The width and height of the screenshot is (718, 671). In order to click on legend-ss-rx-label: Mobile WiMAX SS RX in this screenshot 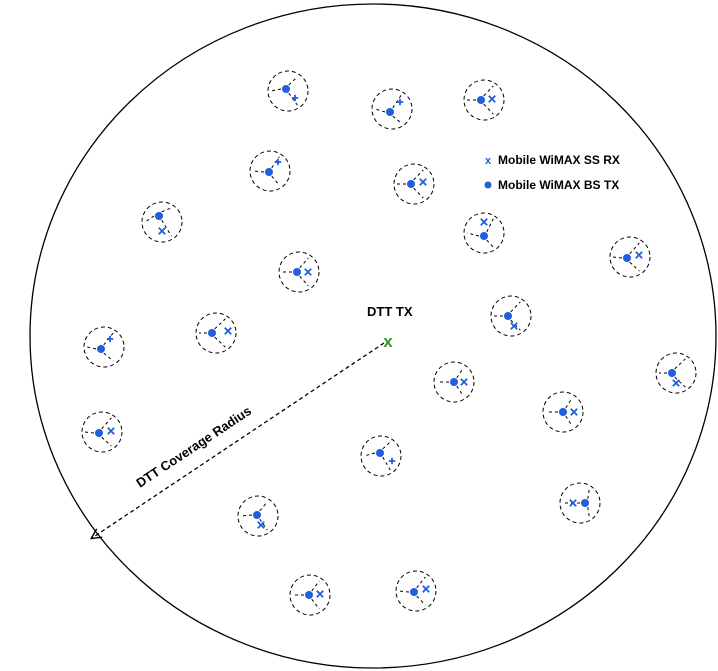, I will do `click(559, 160)`.